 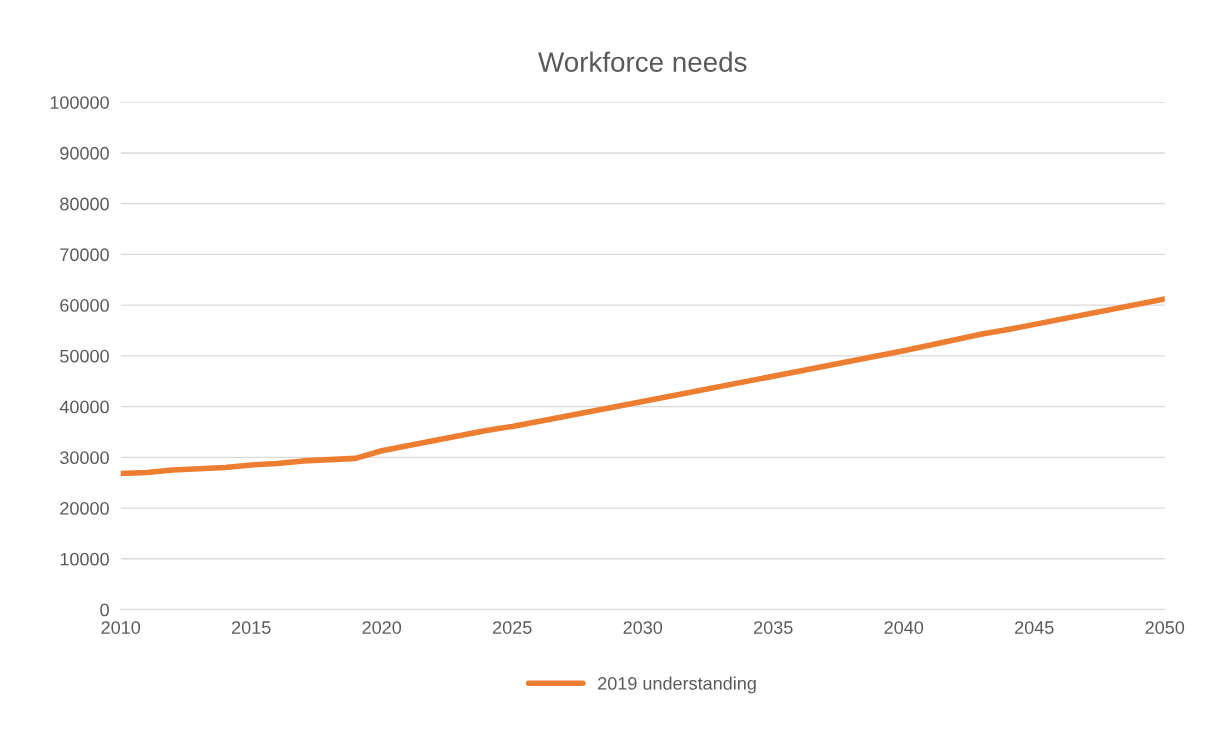 I want to click on y-tick-label: 20000, so click(x=84, y=508).